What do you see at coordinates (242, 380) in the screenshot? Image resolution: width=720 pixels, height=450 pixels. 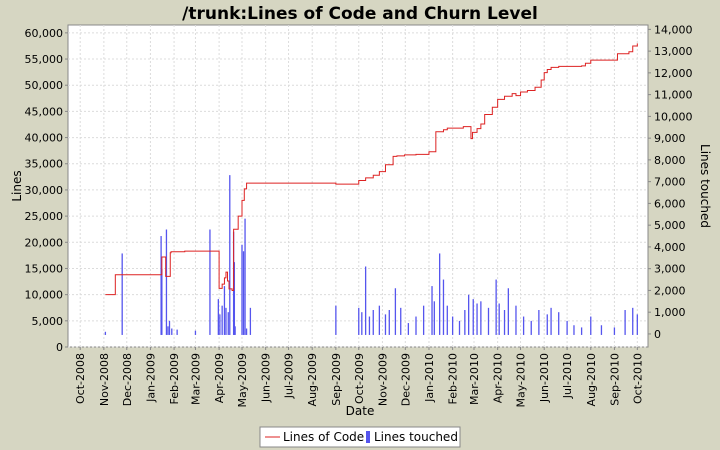 I see `x-tick-label: May-2009` at bounding box center [242, 380].